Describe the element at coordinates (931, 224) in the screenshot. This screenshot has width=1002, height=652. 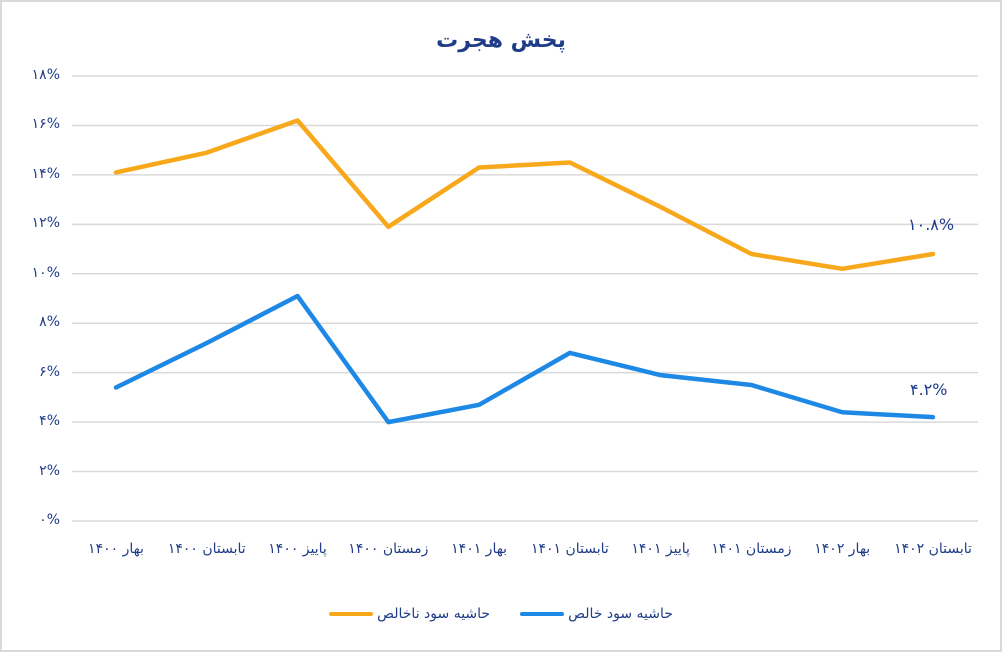
I see `gross-margin-last-label: ۱۰.۸%` at that location.